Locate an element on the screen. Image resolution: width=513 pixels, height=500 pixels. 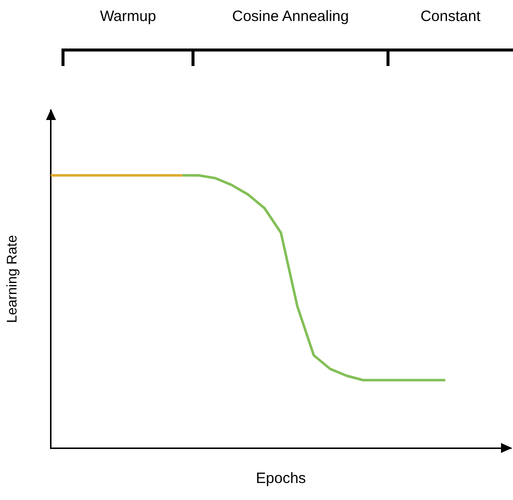
text: Constant is located at coordinates (450, 16).